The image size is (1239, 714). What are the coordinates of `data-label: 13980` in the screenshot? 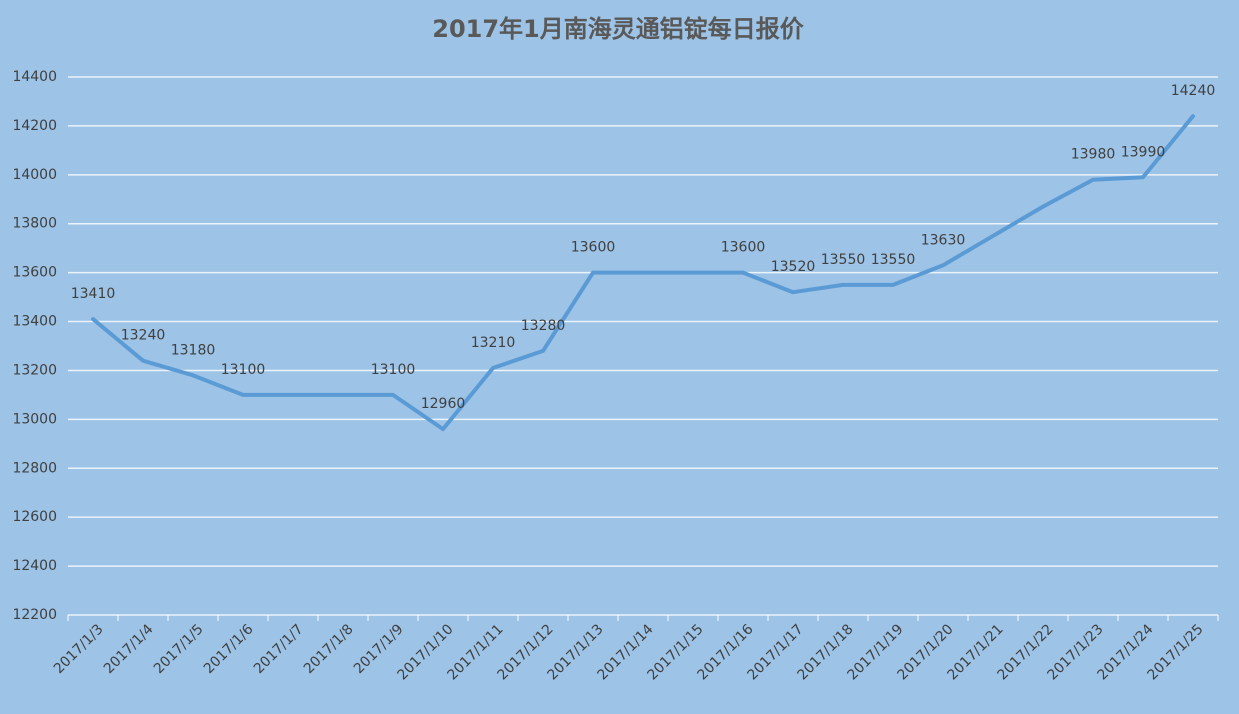 It's located at (1093, 155).